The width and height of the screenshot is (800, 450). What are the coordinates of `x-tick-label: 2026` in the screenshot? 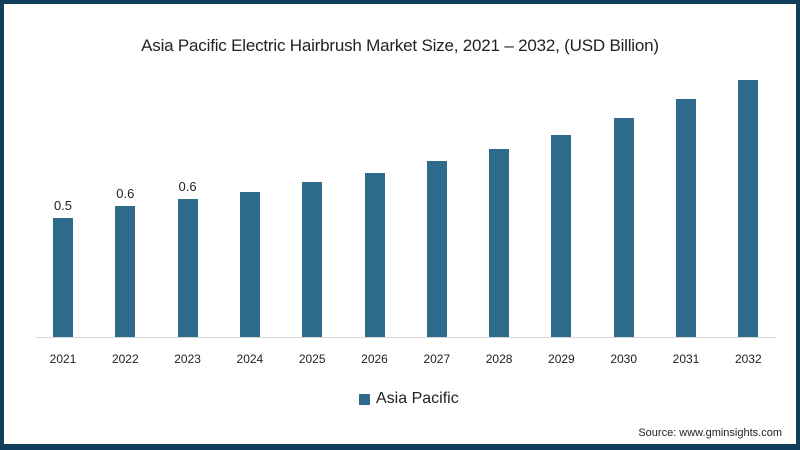 It's located at (374, 359).